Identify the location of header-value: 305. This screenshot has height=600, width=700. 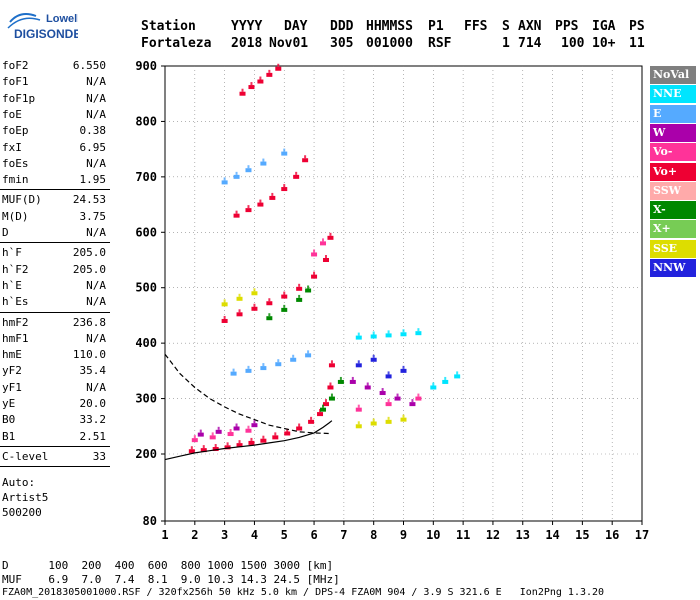
(342, 43).